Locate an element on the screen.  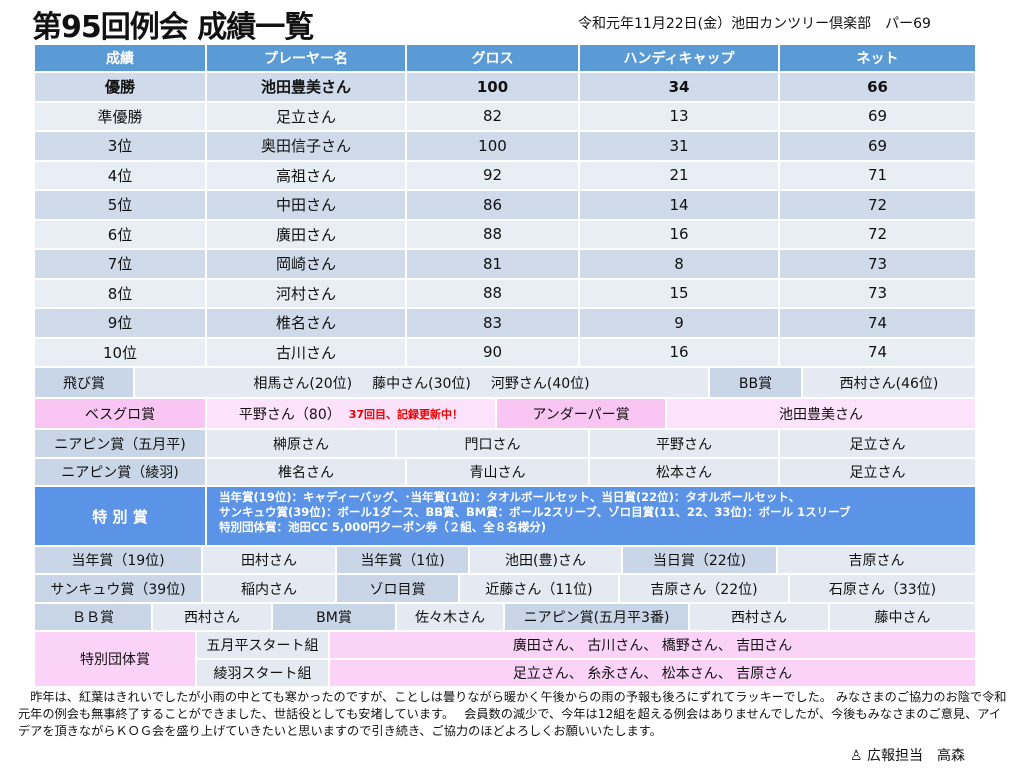
group-members: 足立さん、 糸永さん、 松本さん、 吉原さん is located at coordinates (653, 674).